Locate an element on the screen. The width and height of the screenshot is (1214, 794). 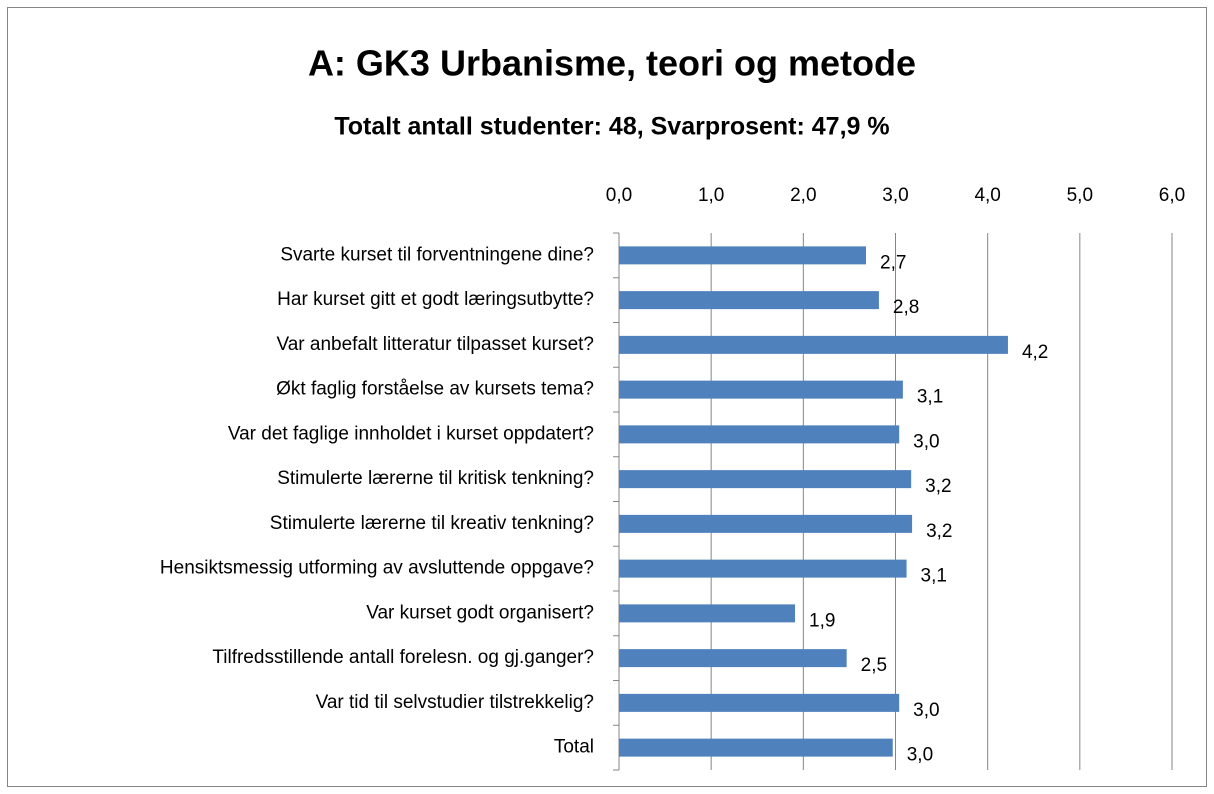
x-tick-label: 5,0 is located at coordinates (1080, 195).